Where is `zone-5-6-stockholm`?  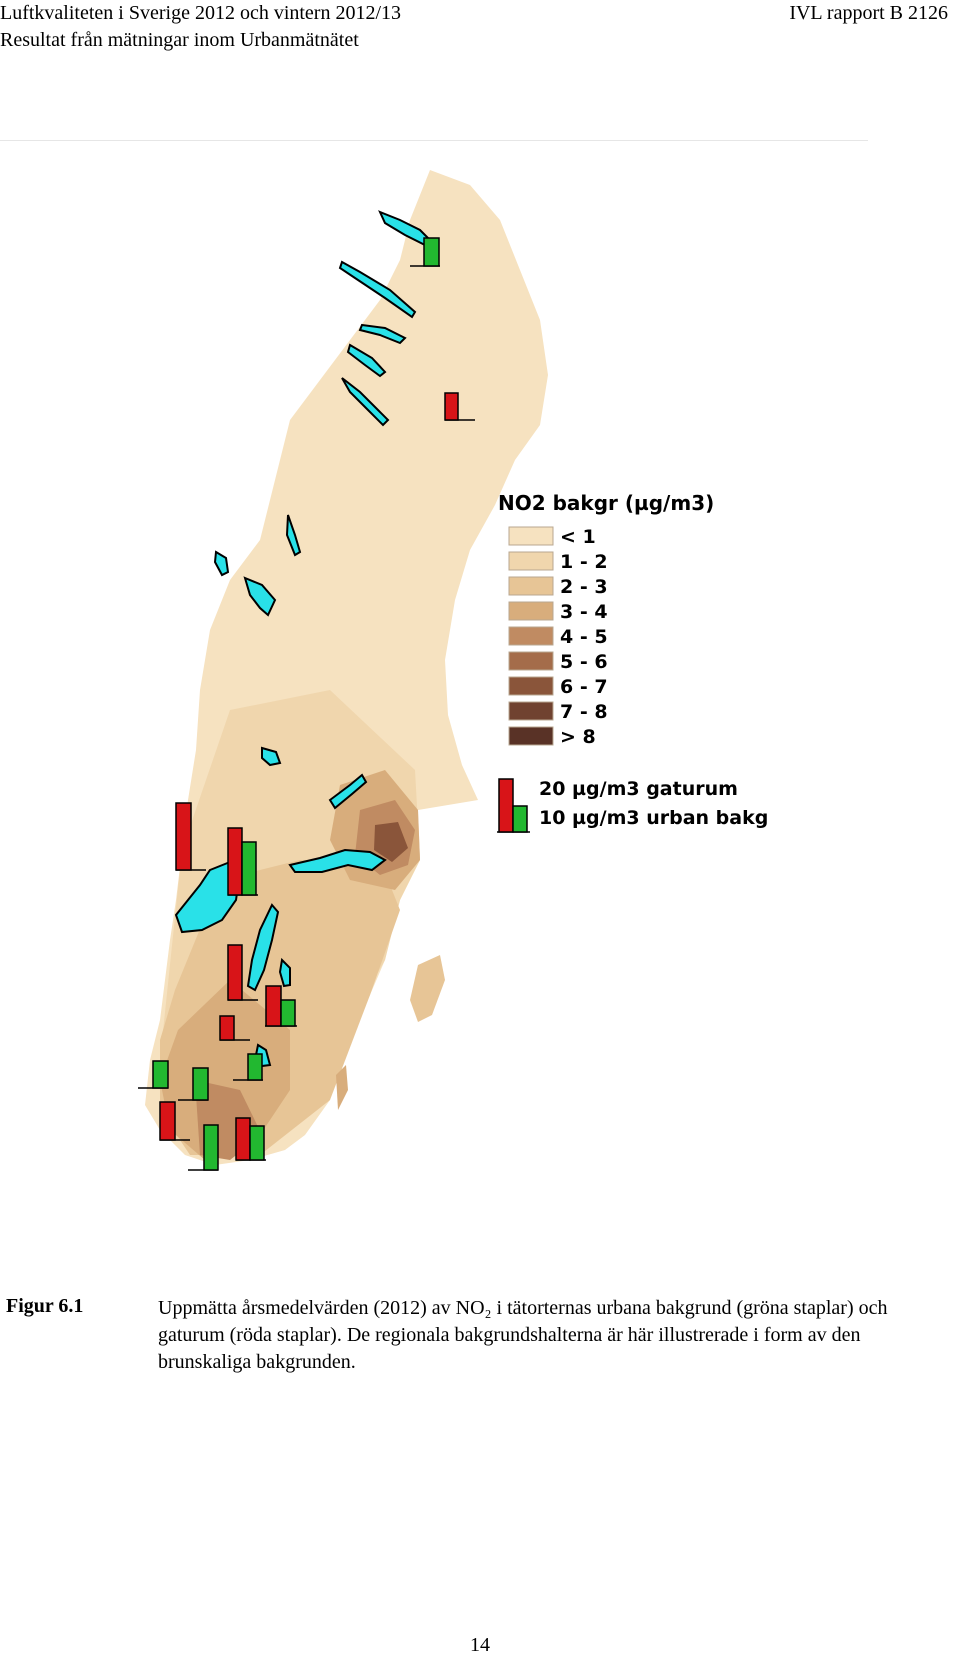
zone-5-6-stockholm is located at coordinates (391, 842).